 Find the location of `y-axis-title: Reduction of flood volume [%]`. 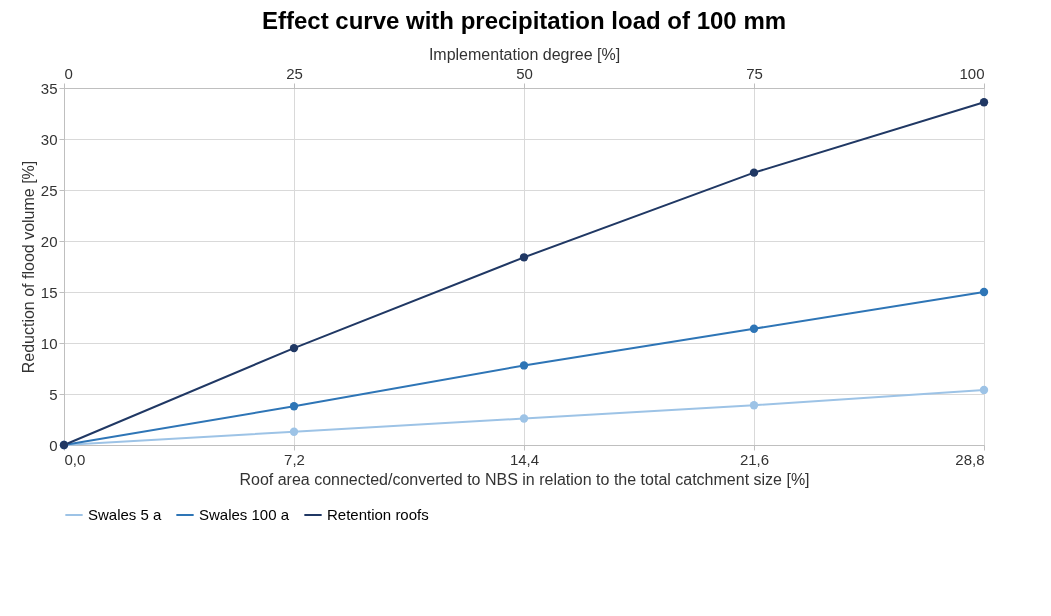

y-axis-title: Reduction of flood volume [%] is located at coordinates (28, 267).